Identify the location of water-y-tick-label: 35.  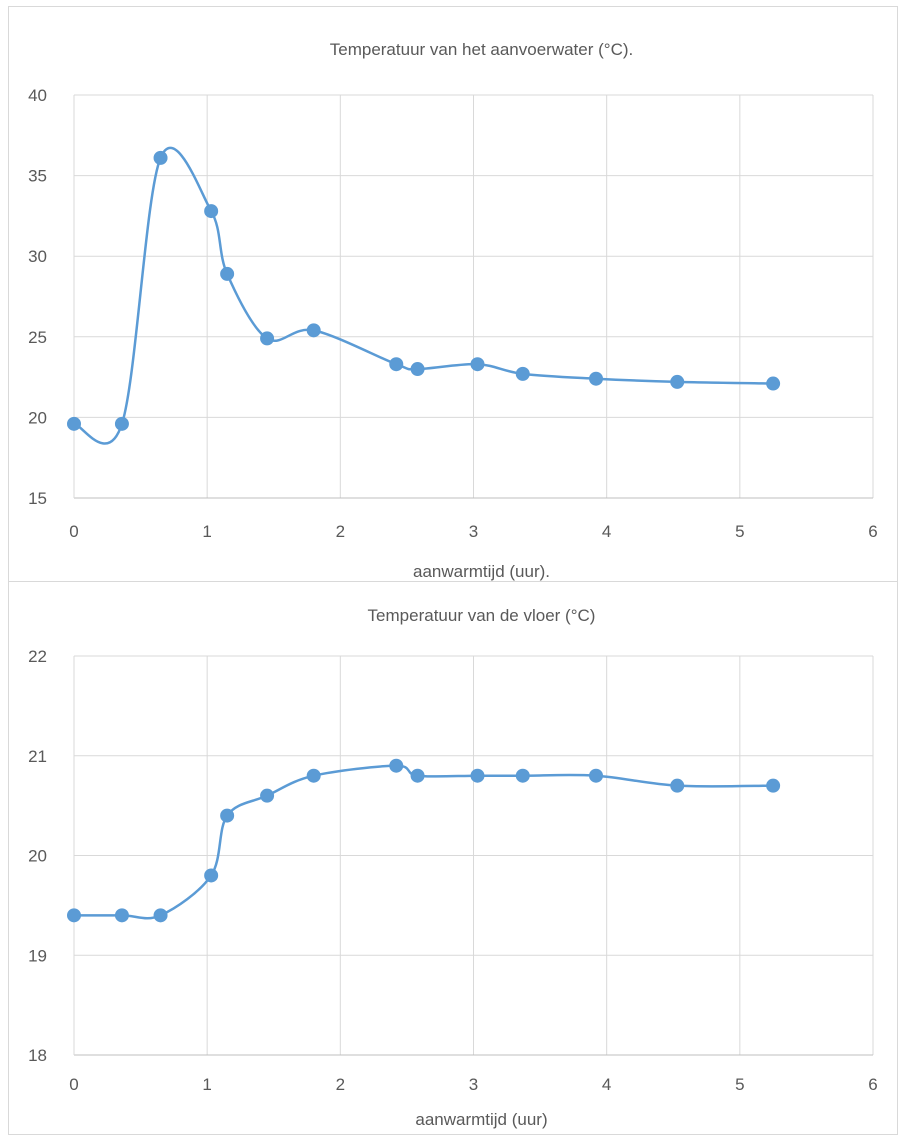
(37, 176).